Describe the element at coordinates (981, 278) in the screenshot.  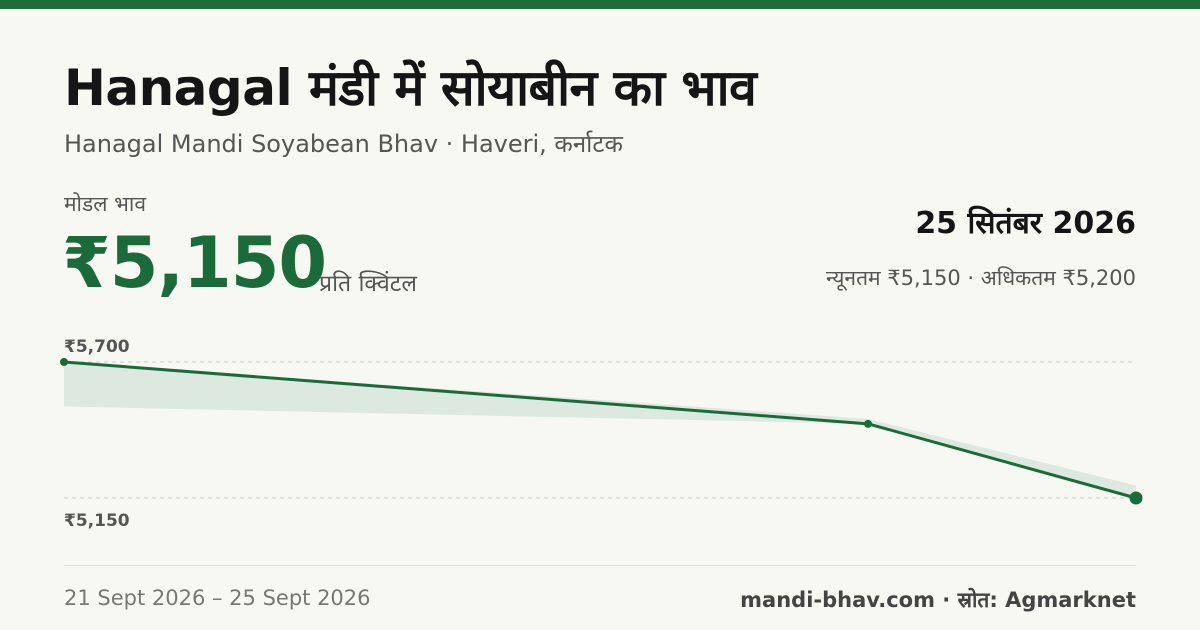
I see `min-max-range: न्यूनतम ₹5,150 · अधिकतम ₹5,200` at that location.